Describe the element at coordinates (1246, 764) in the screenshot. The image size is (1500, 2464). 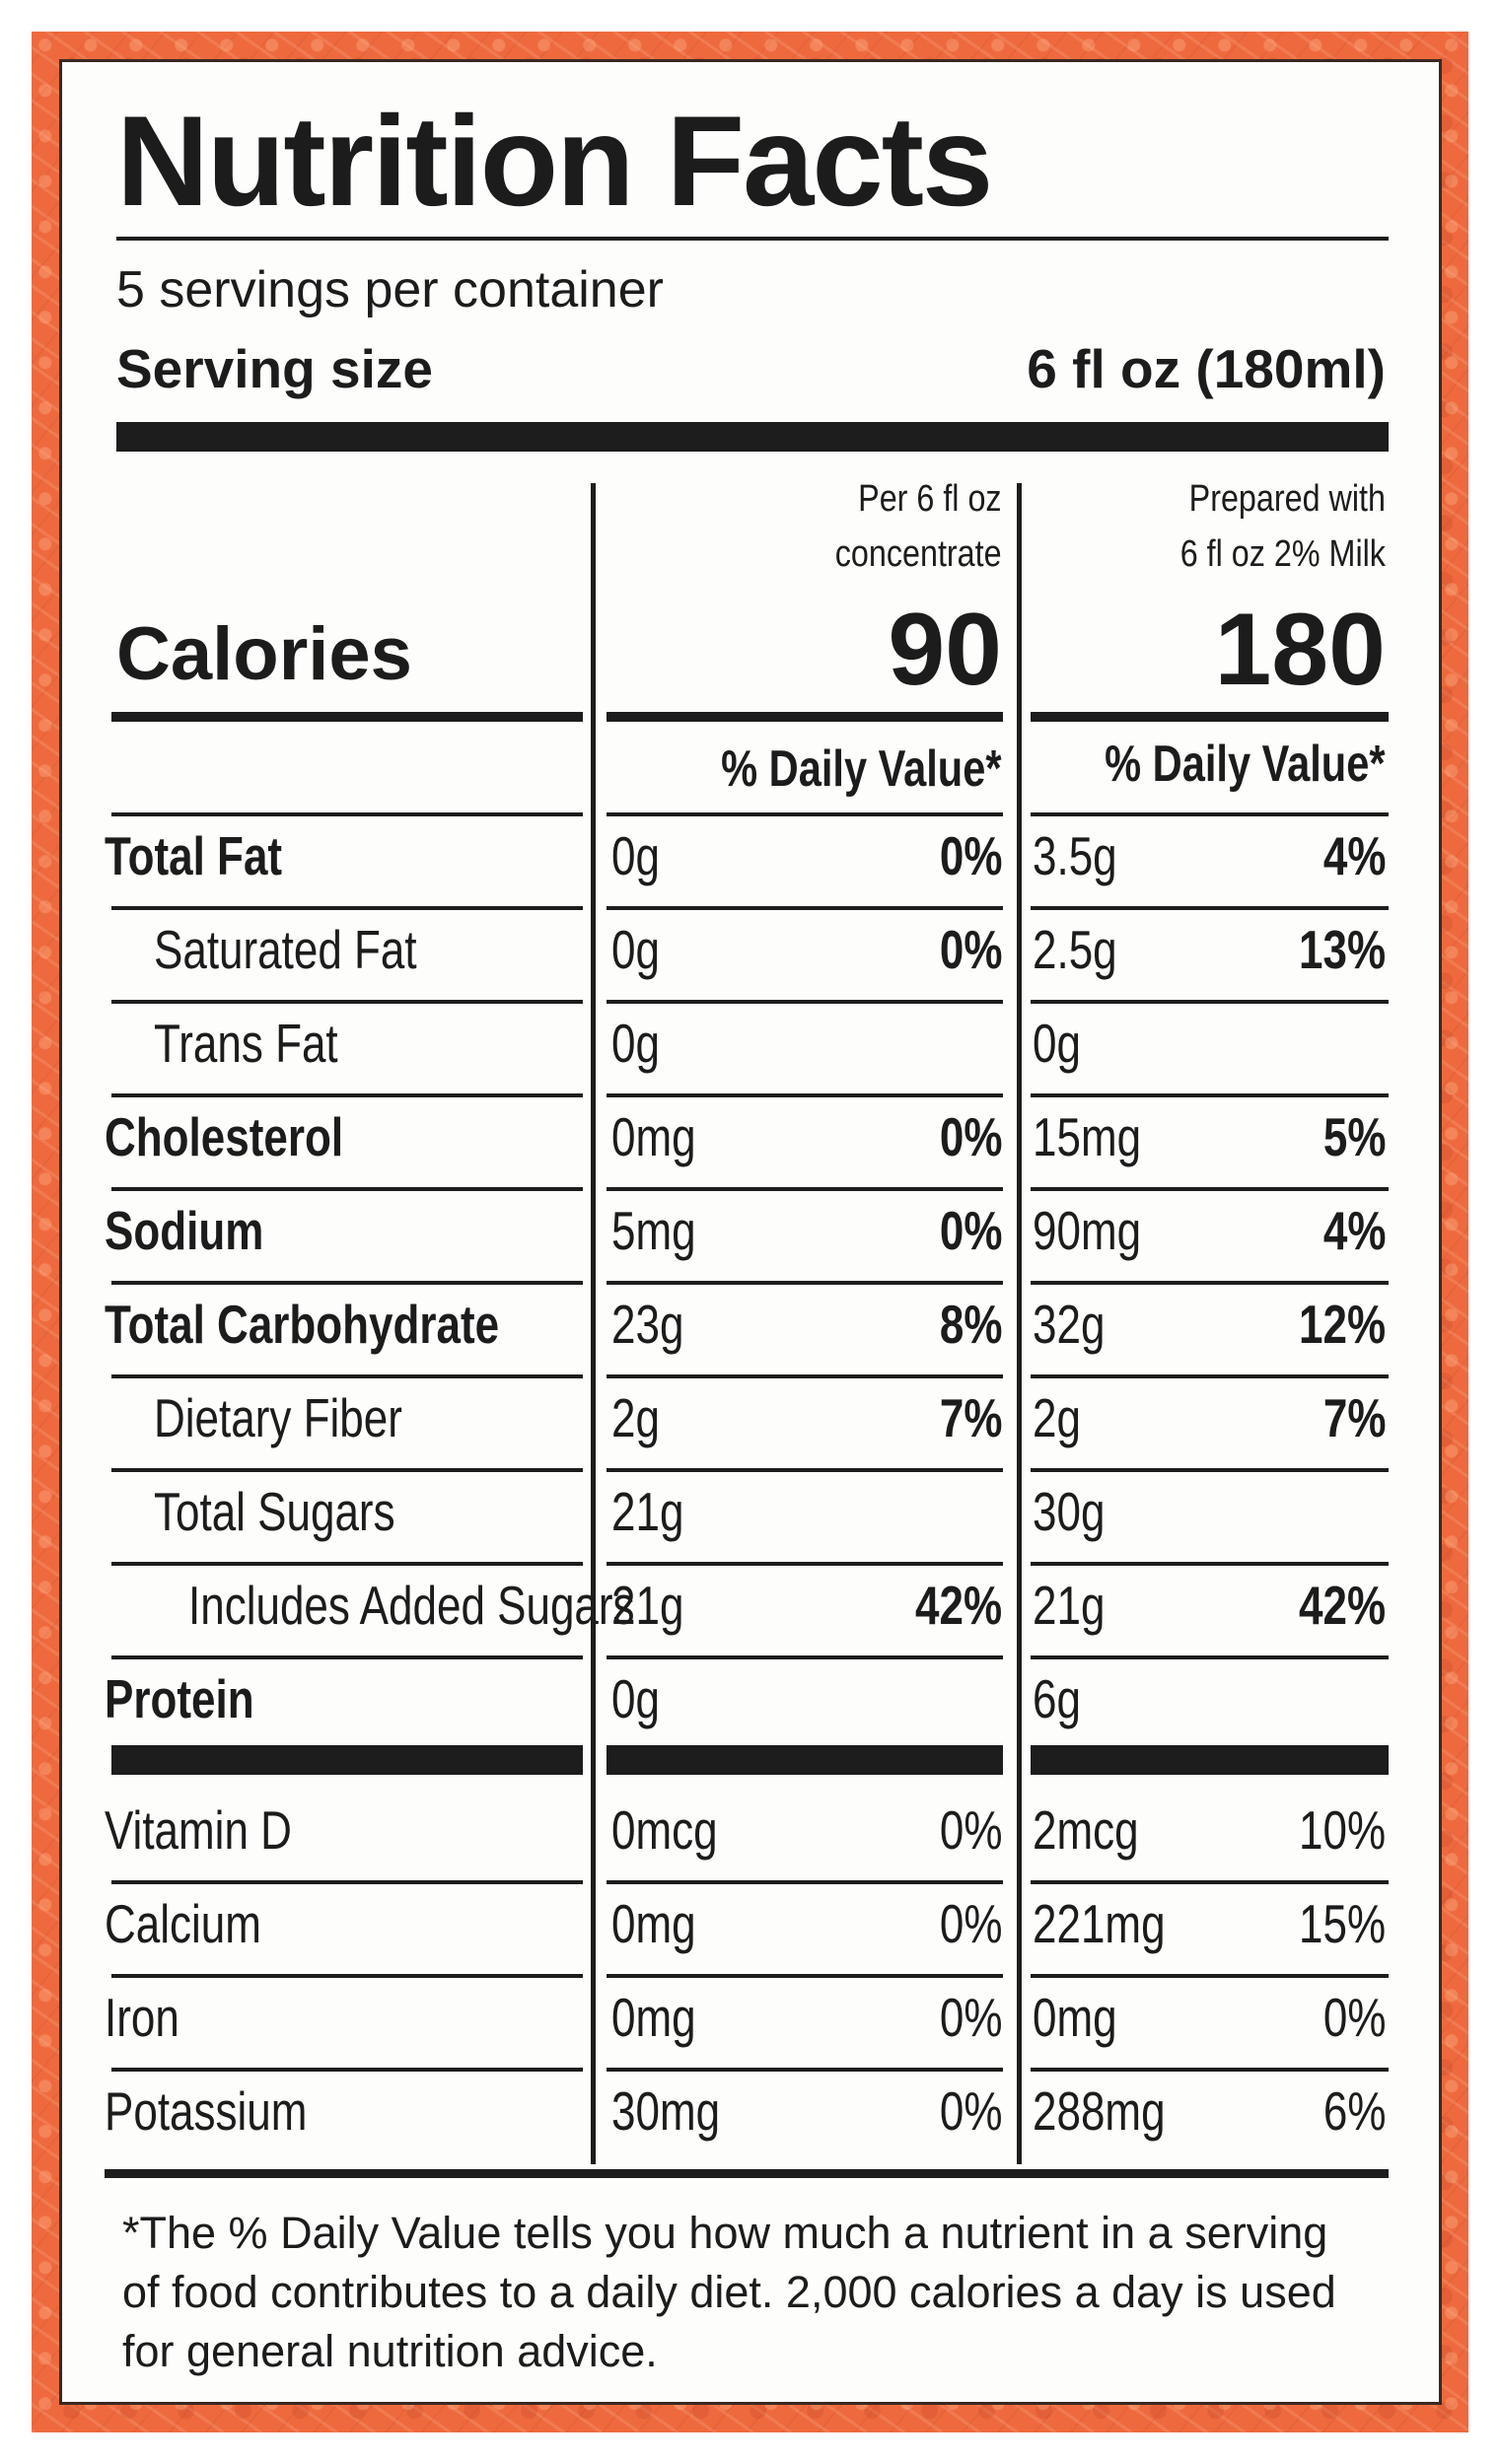
I see `daily-value-header-column2: % Daily Value*` at that location.